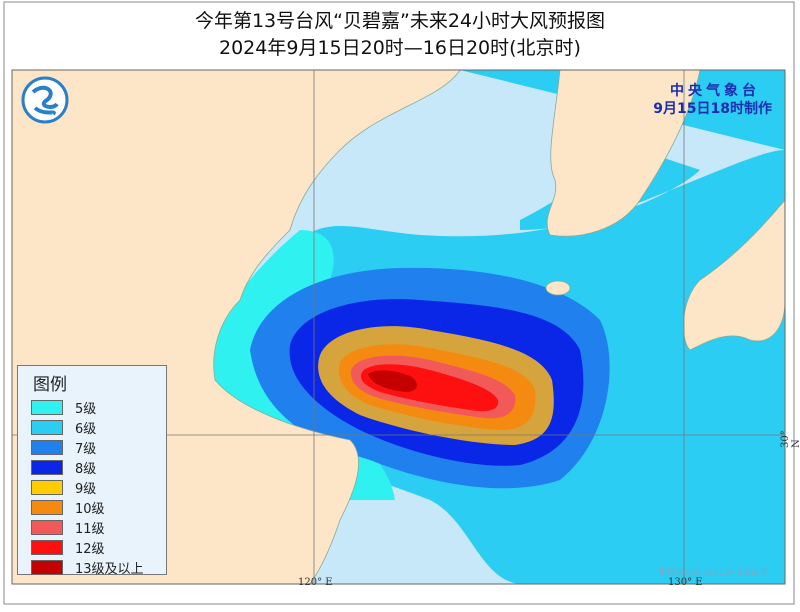 The height and width of the screenshot is (612, 800). I want to click on legend-label: 11级, so click(90, 529).